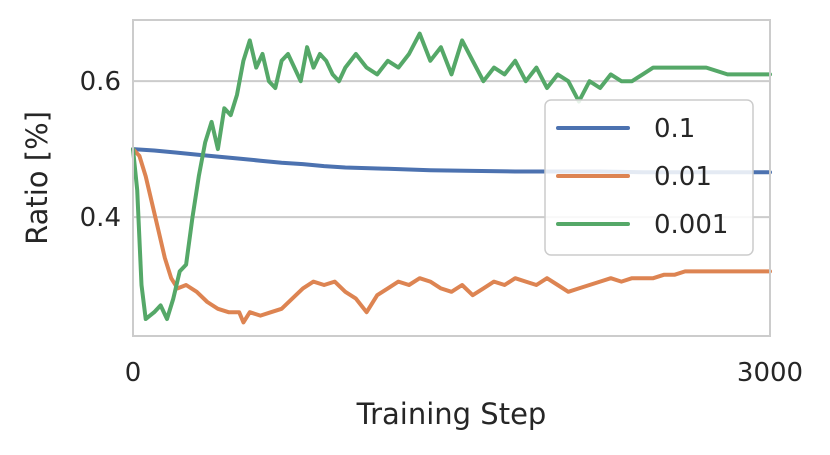 Image resolution: width=830 pixels, height=455 pixels. I want to click on legend-box, so click(649, 177).